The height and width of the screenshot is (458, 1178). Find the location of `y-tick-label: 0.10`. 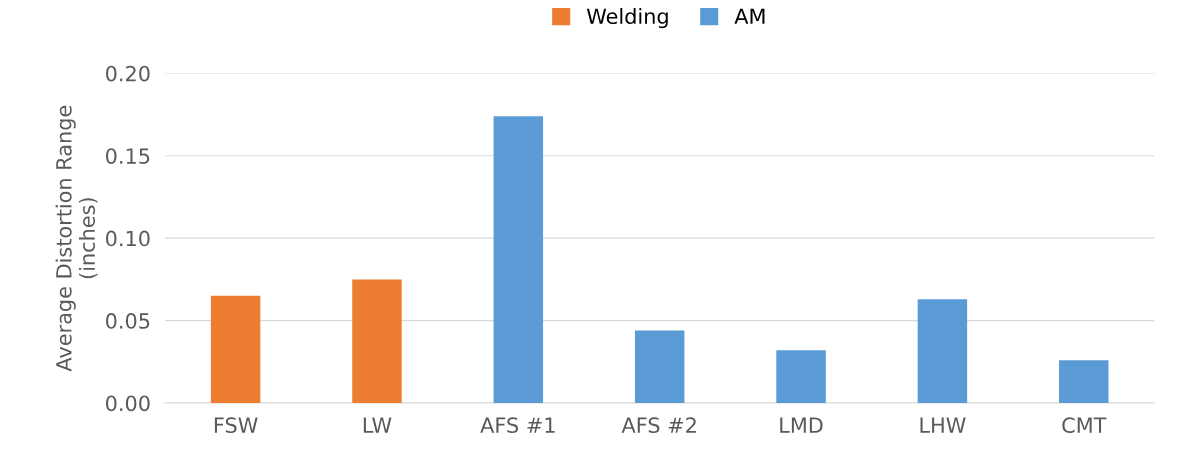

y-tick-label: 0.10 is located at coordinates (128, 238).